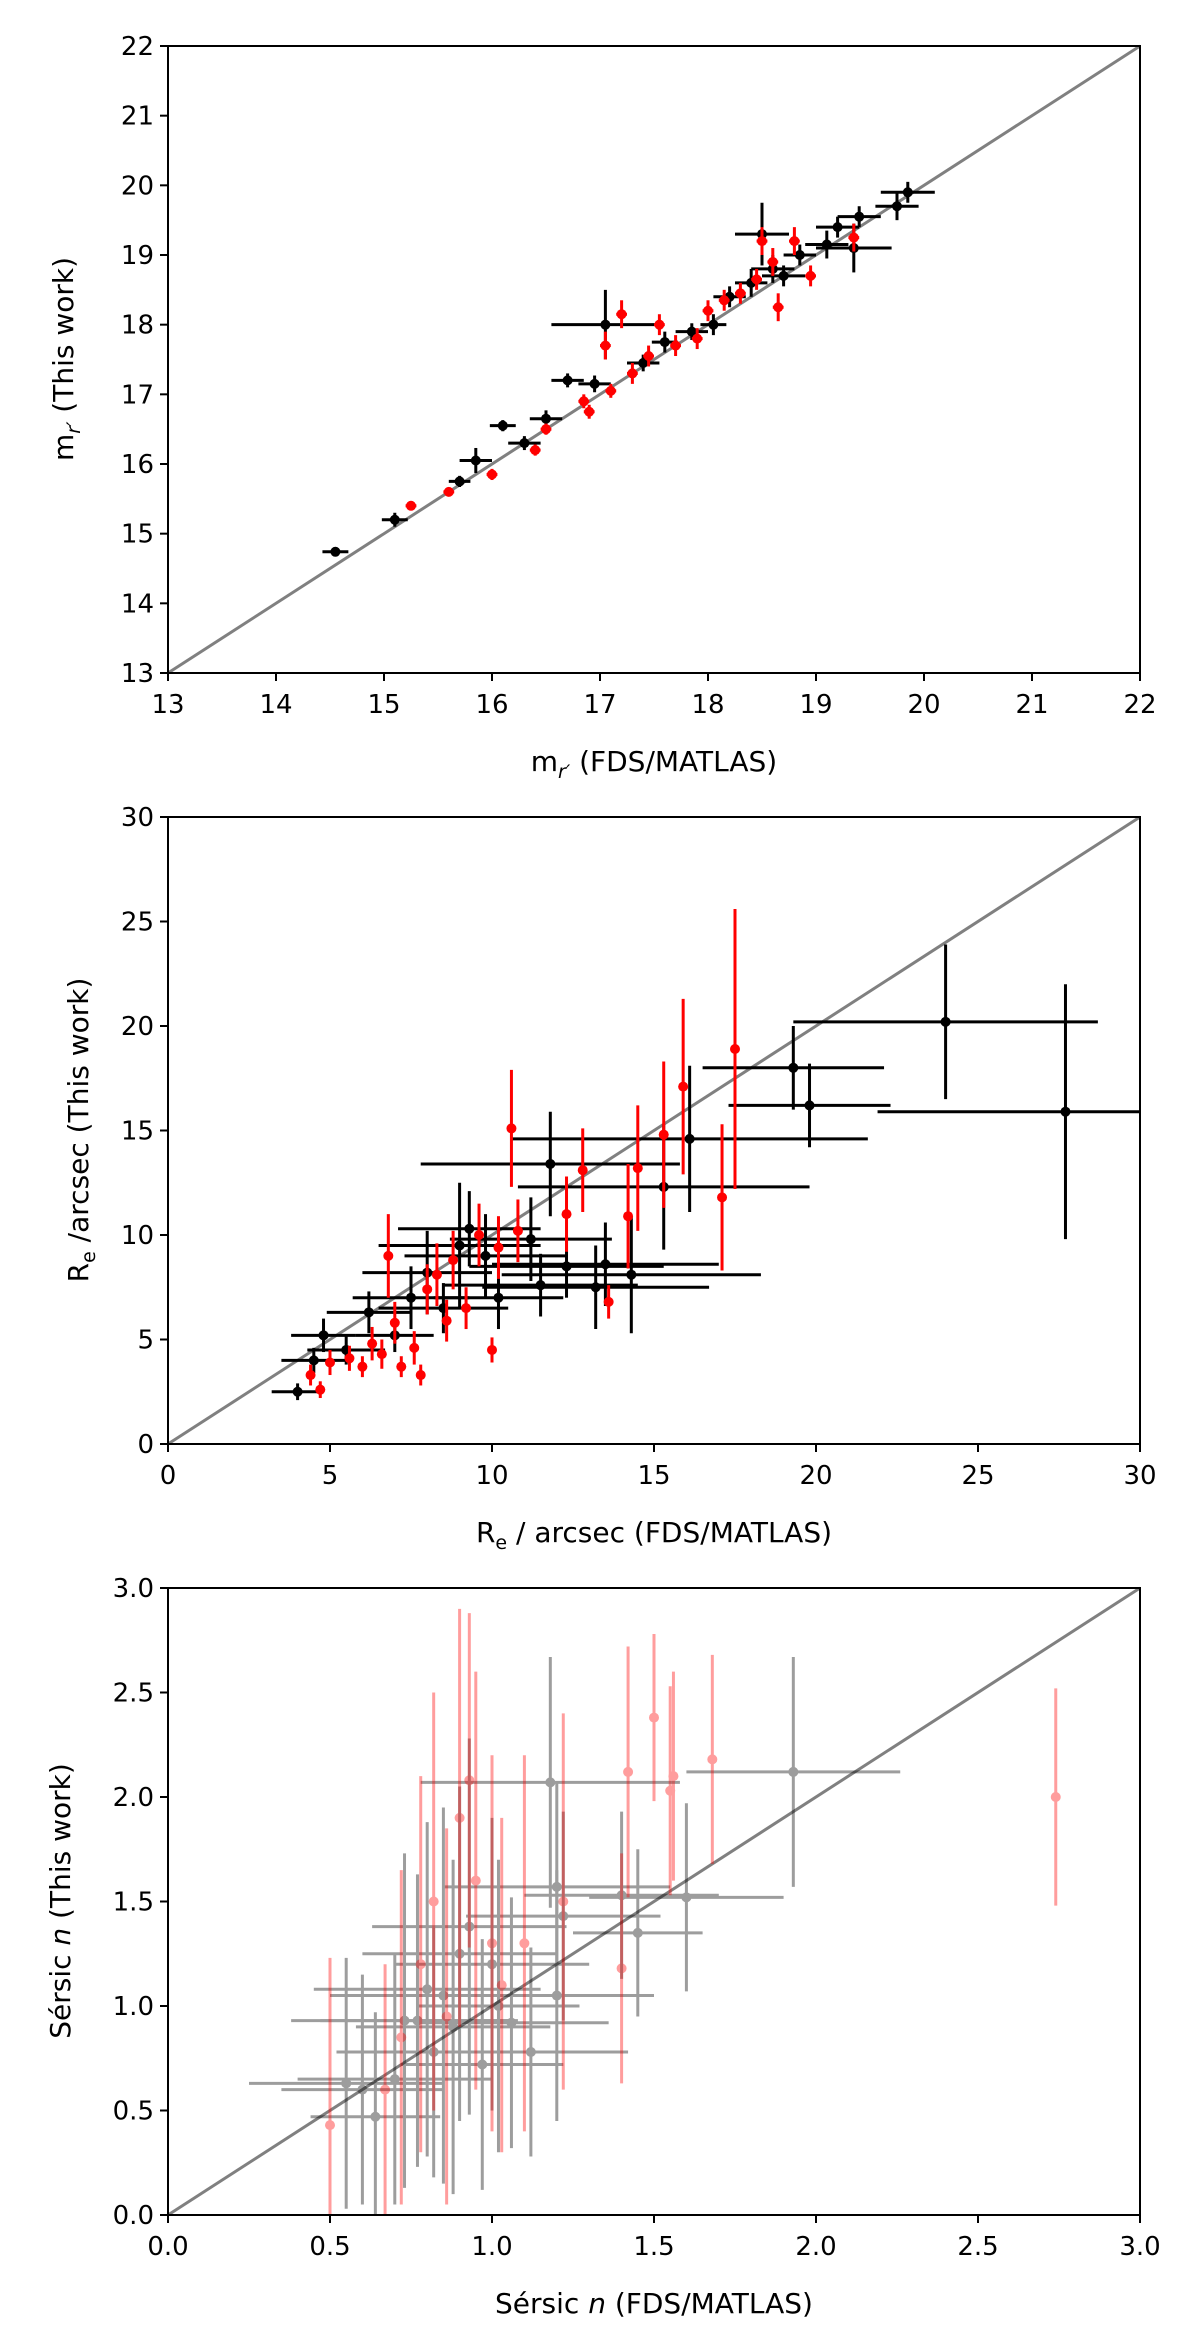 The image size is (1200, 2337). Describe the element at coordinates (145, 1445) in the screenshot. I see `y-tick-label: 0` at that location.